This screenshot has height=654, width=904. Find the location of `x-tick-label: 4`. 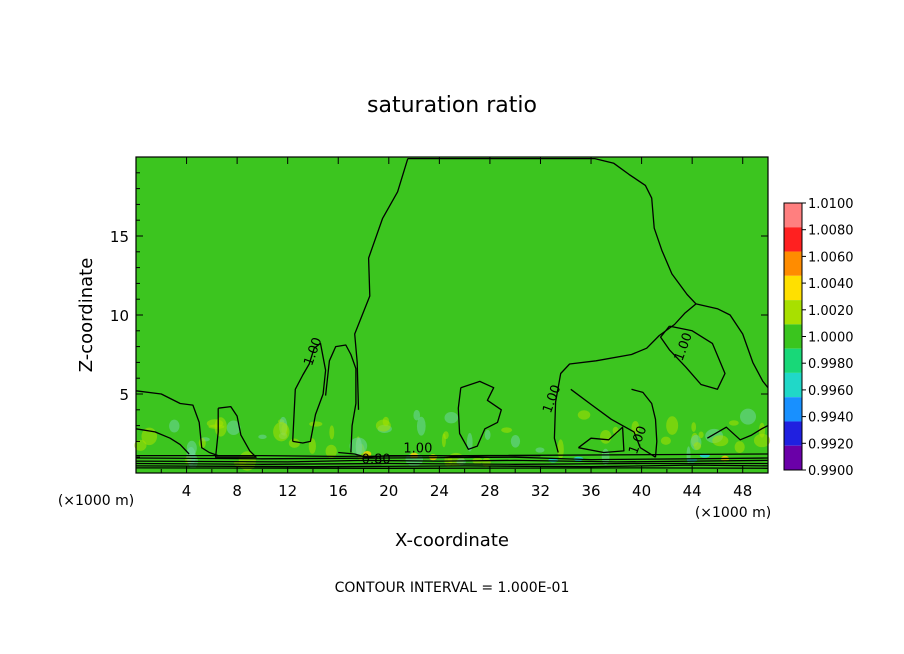

x-tick-label: 4 is located at coordinates (187, 491).